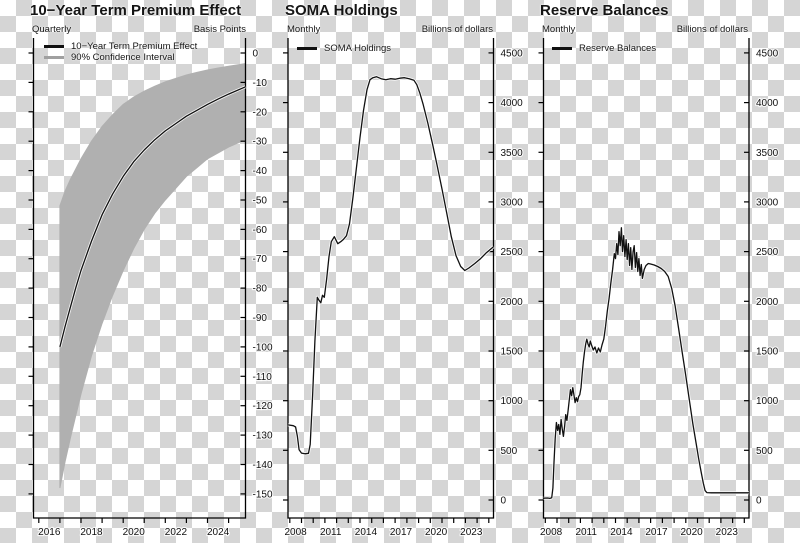 The width and height of the screenshot is (800, 543). Describe the element at coordinates (219, 29) in the screenshot. I see `term-premium-unit-label: Basis Points` at that location.